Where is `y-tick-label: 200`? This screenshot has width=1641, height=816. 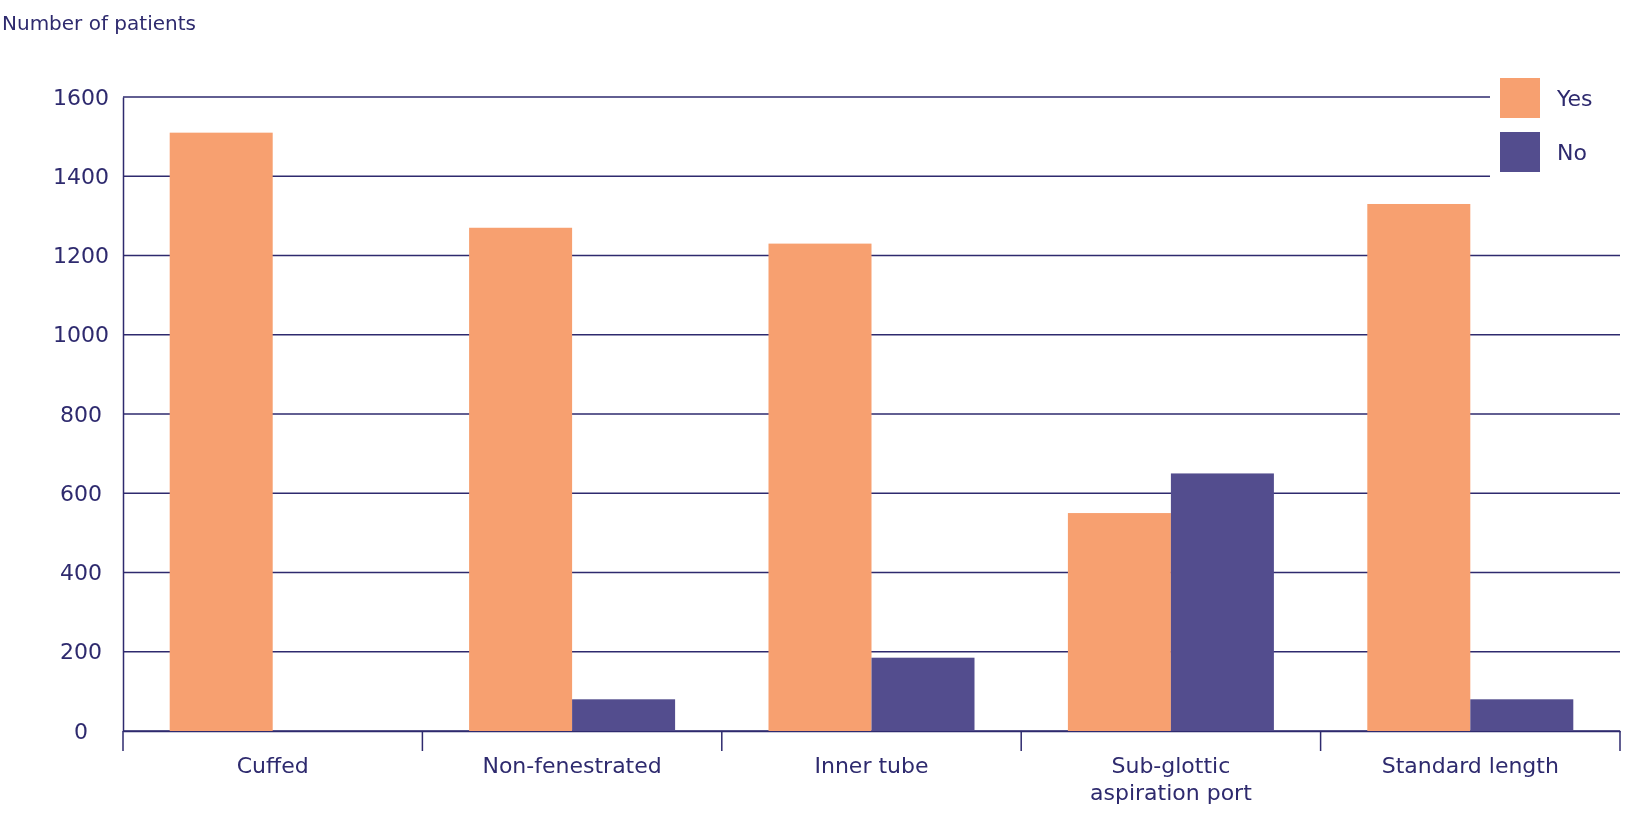 y-tick-label: 200 is located at coordinates (81, 652).